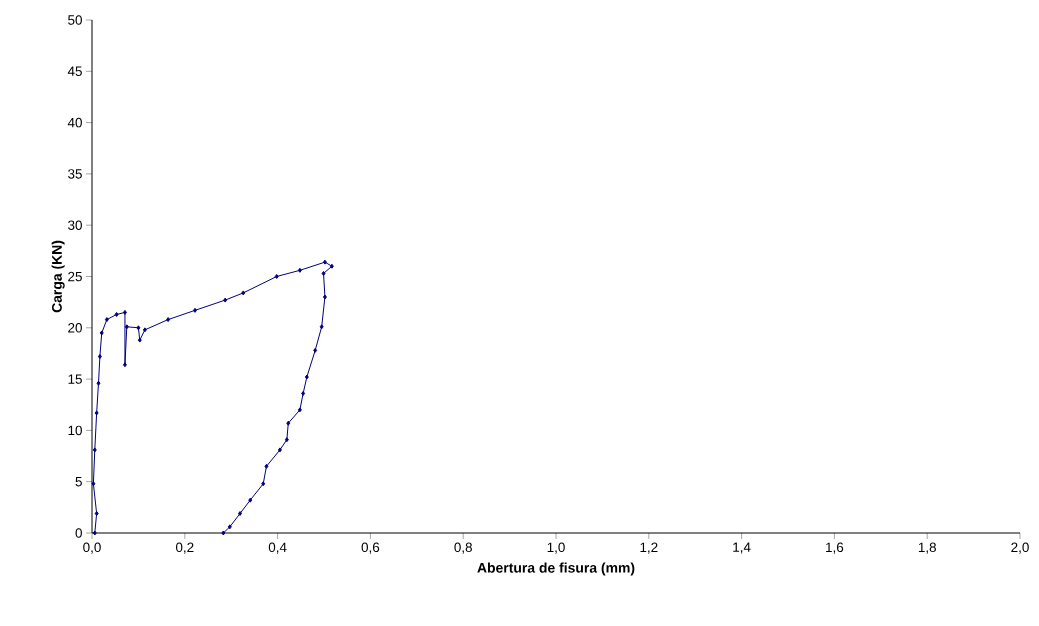 The height and width of the screenshot is (626, 1039). I want to click on y-tick-label: 30, so click(75, 225).